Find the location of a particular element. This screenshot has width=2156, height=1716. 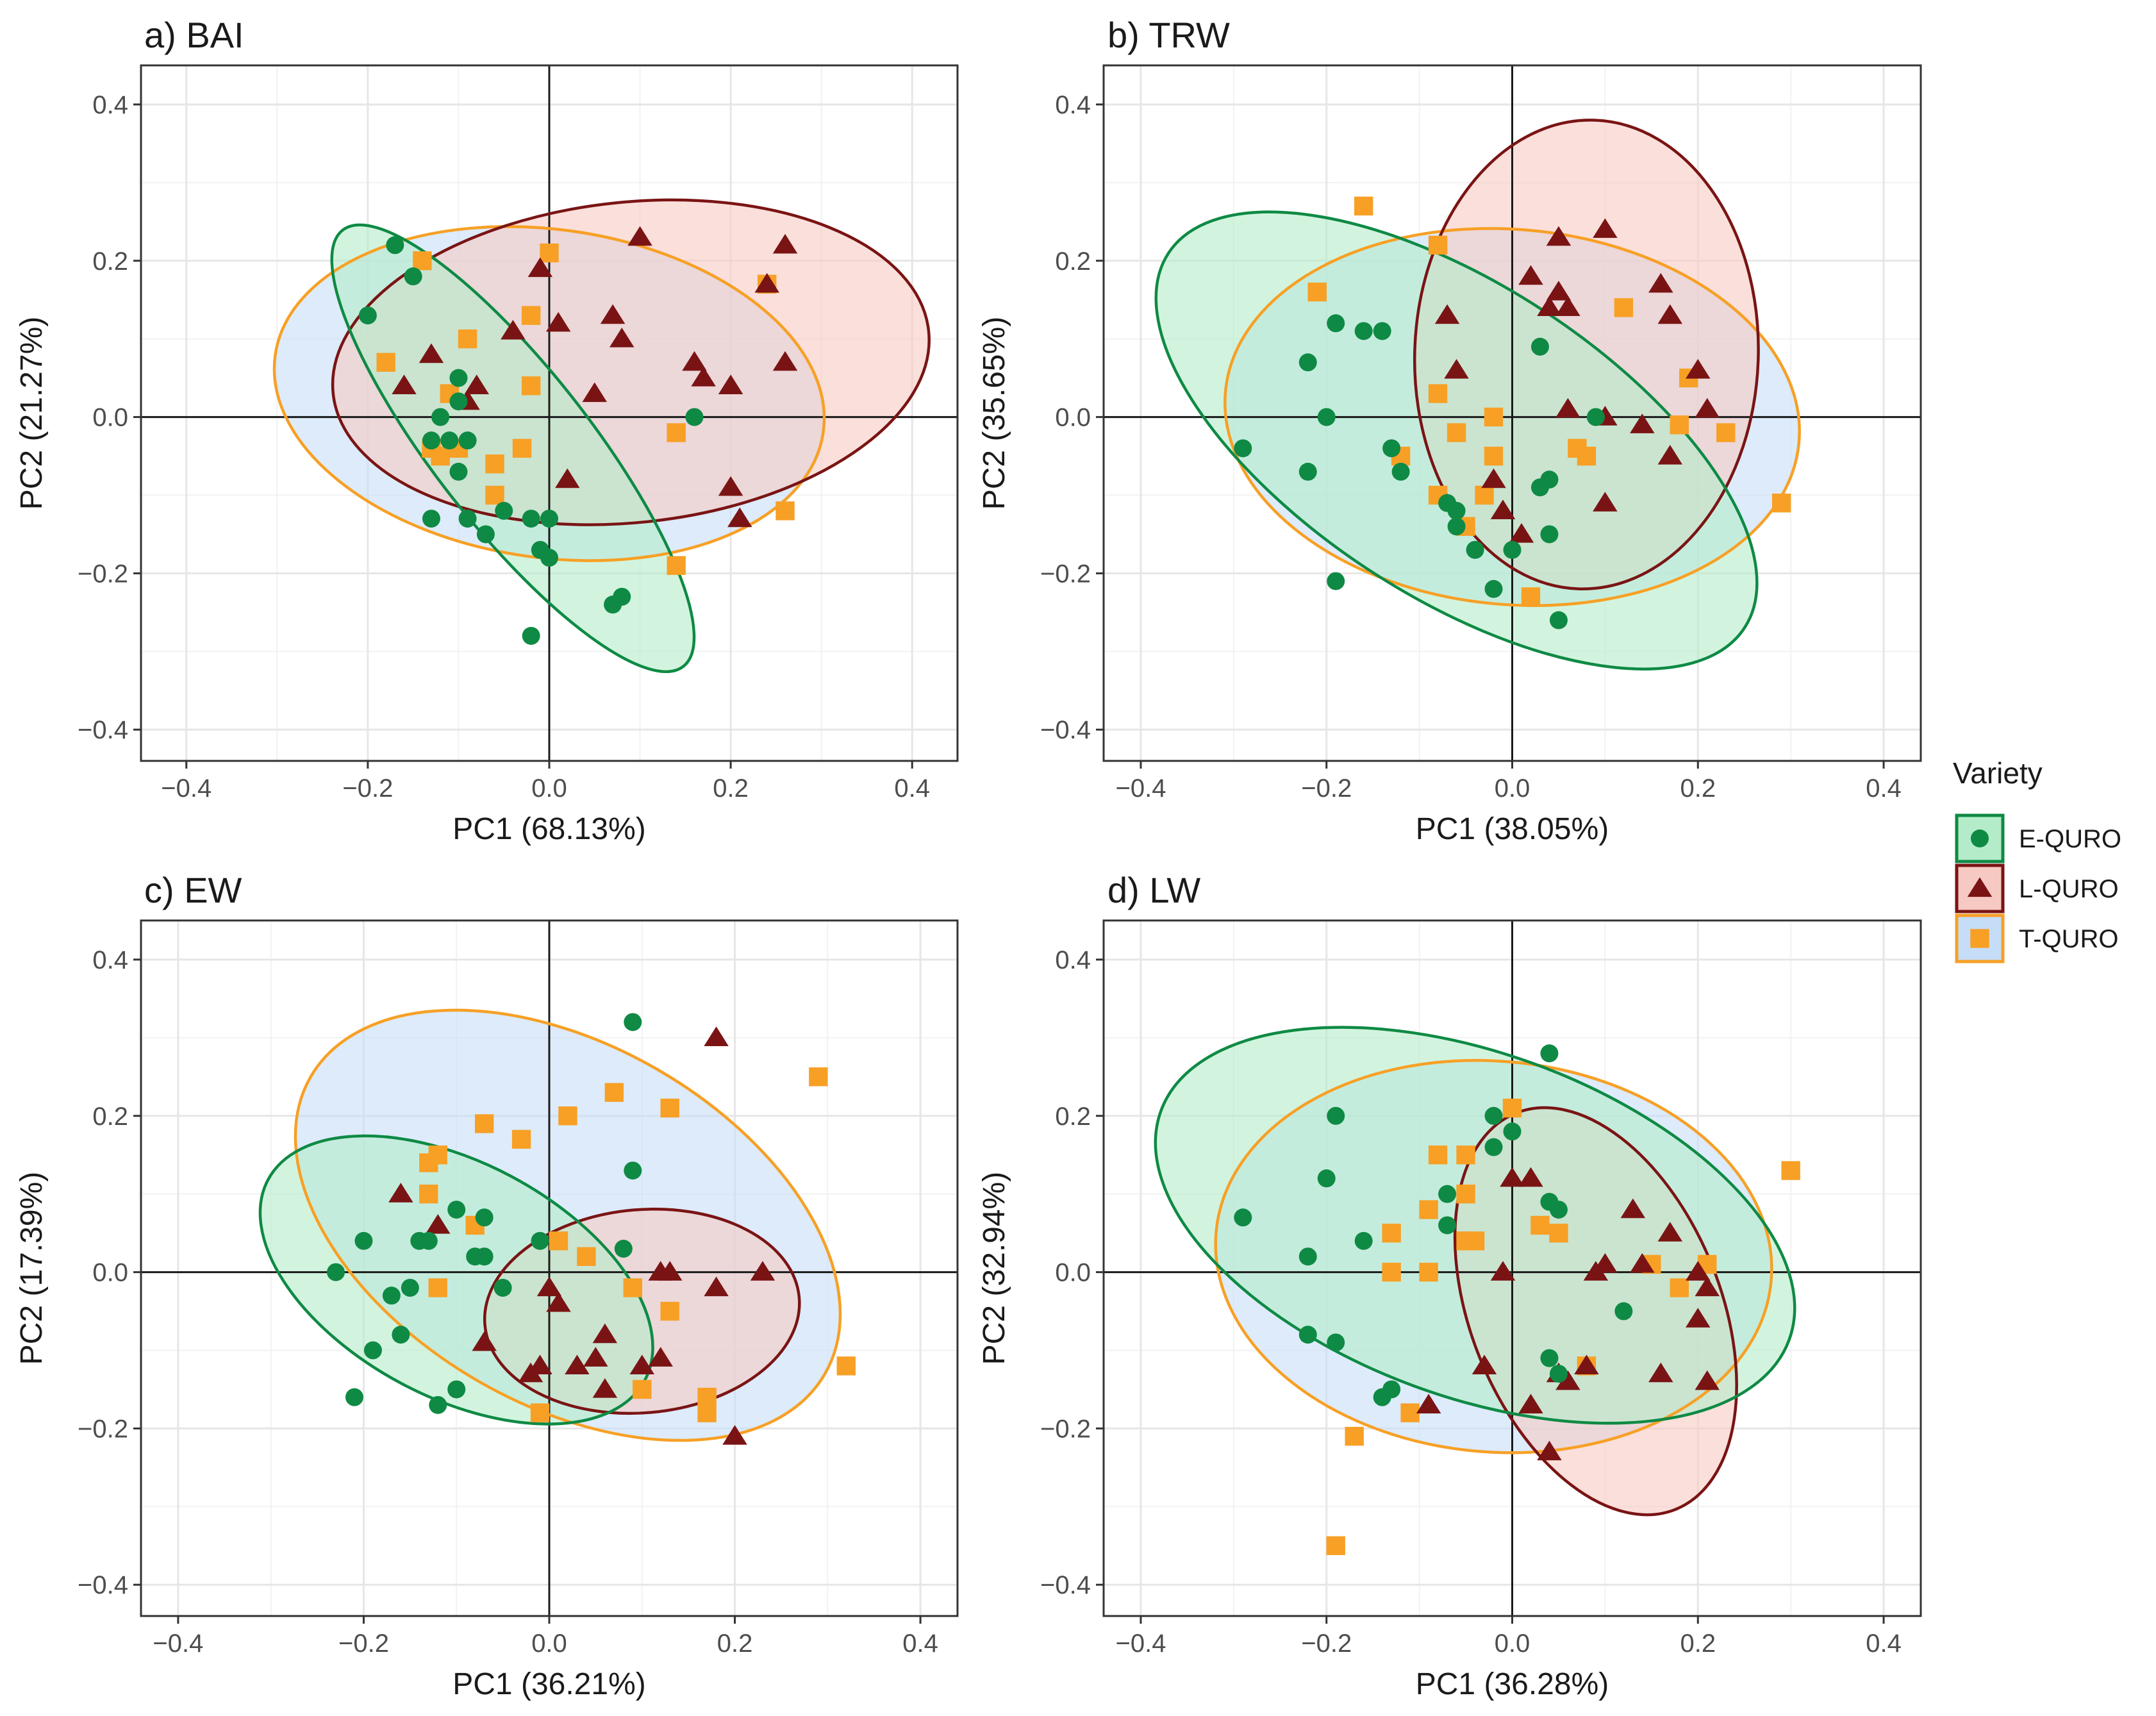

y-tick-label: 0.2 is located at coordinates (110, 261).